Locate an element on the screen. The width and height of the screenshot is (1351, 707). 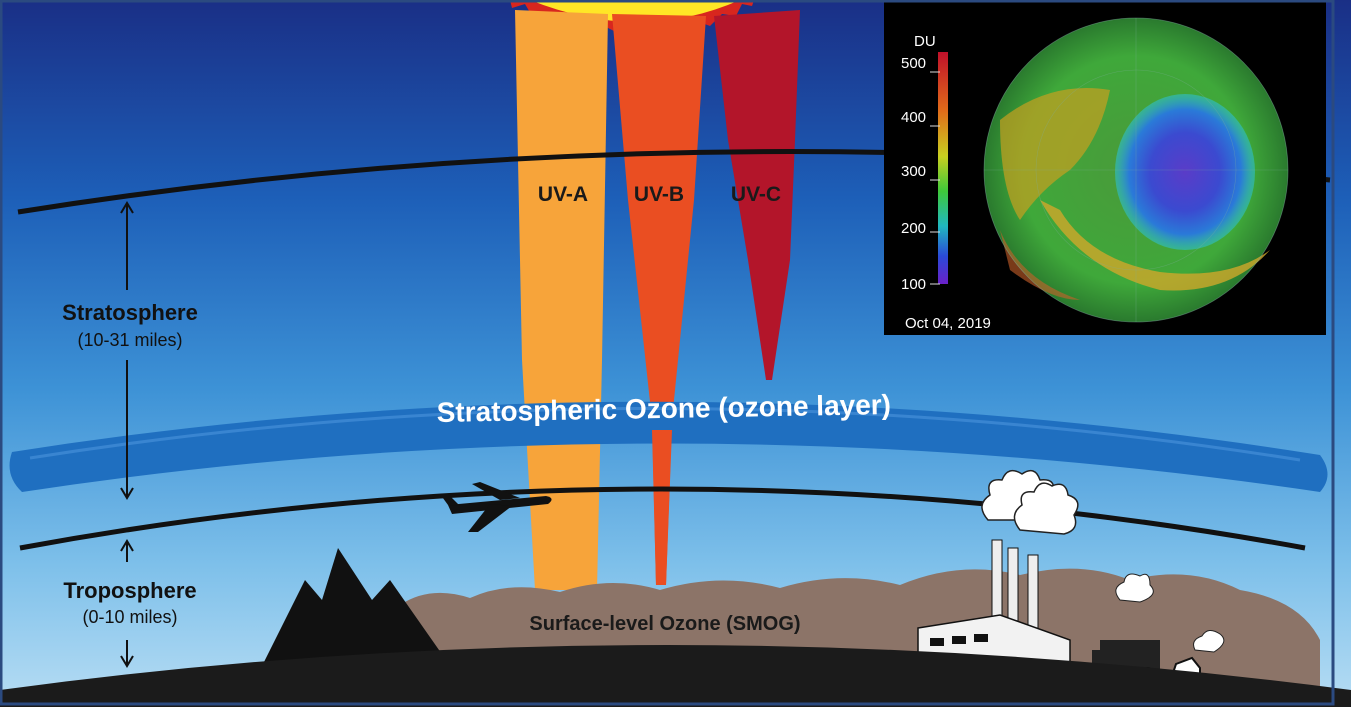
stratosphere-extent-arrow is located at coordinates (127, 350).